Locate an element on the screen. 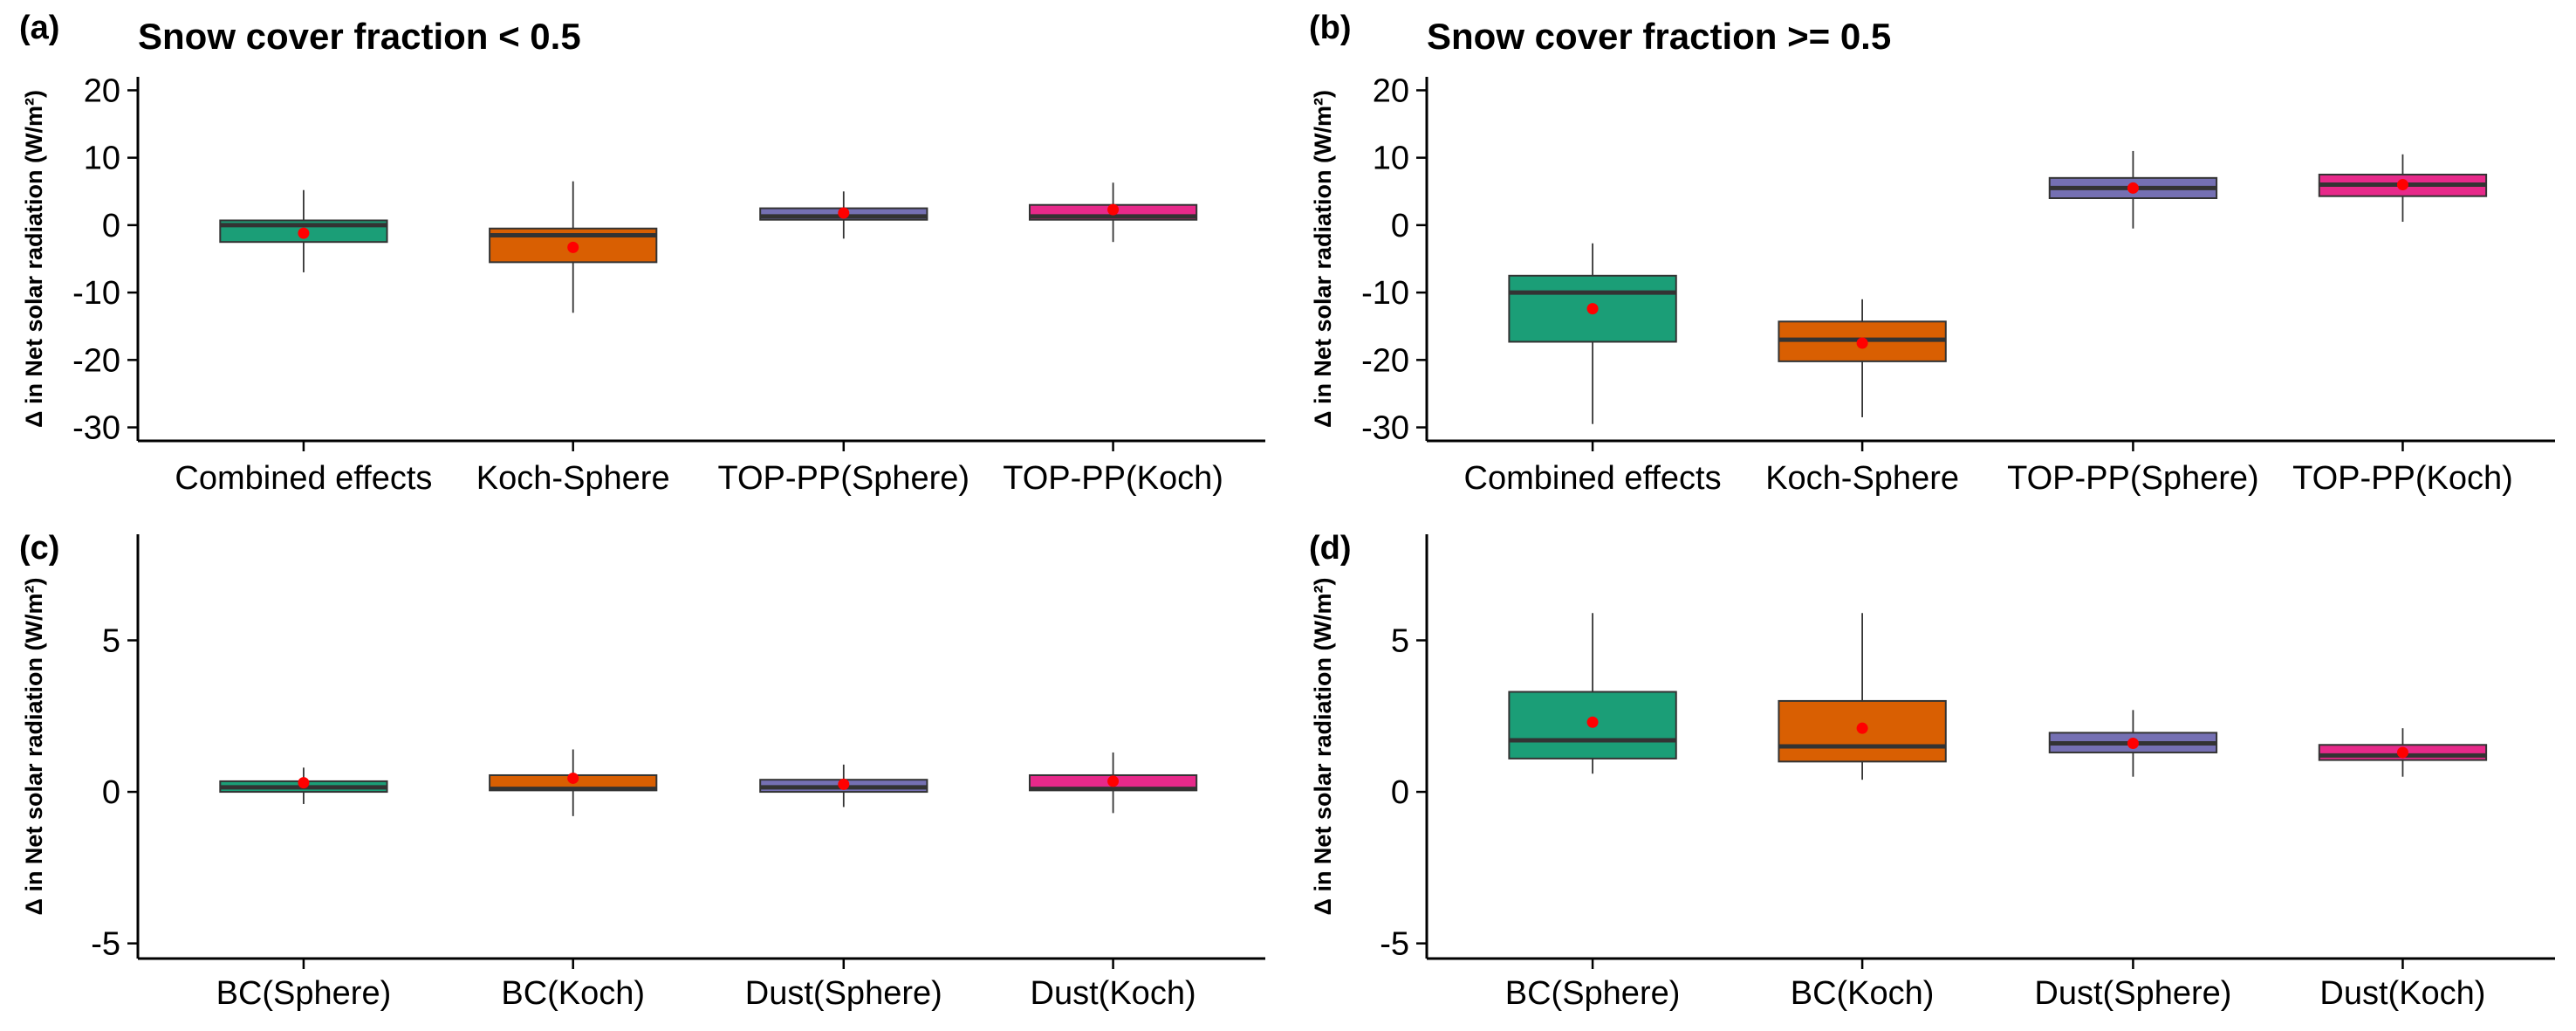 This screenshot has height=1031, width=2576. panel-d-x-tick-label: BC(Koch) is located at coordinates (1863, 994).